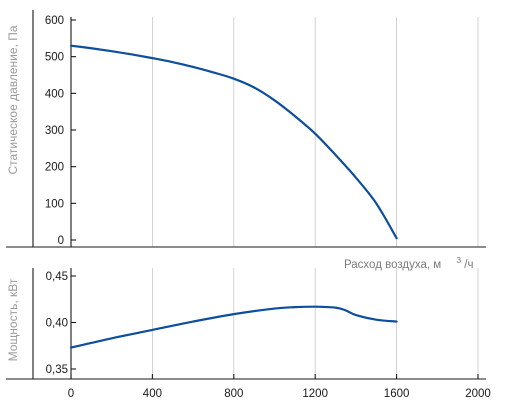  Describe the element at coordinates (54, 21) in the screenshot. I see `pressure-tick-label-600: 600` at that location.